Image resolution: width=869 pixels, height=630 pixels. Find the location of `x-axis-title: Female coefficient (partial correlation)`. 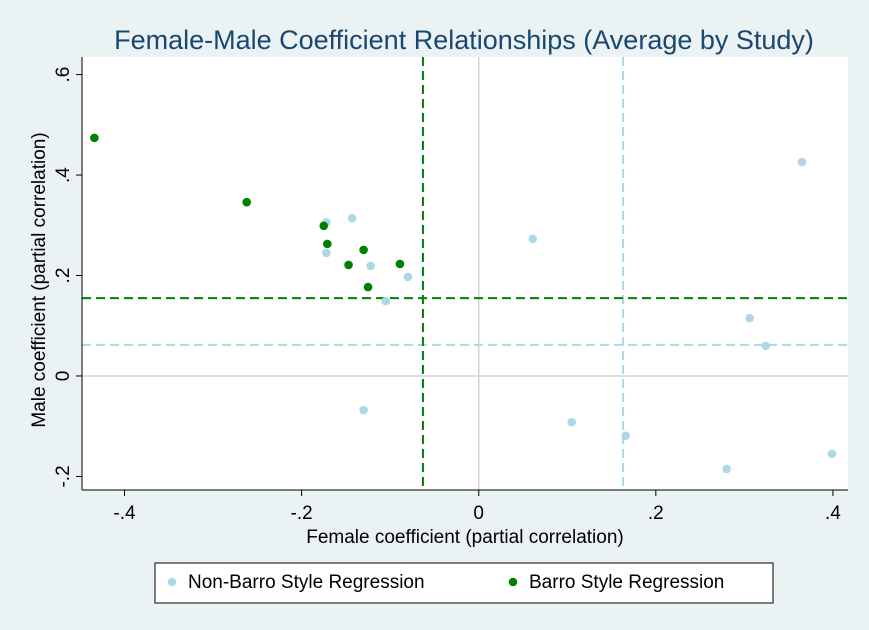

x-axis-title: Female coefficient (partial correlation) is located at coordinates (465, 537).